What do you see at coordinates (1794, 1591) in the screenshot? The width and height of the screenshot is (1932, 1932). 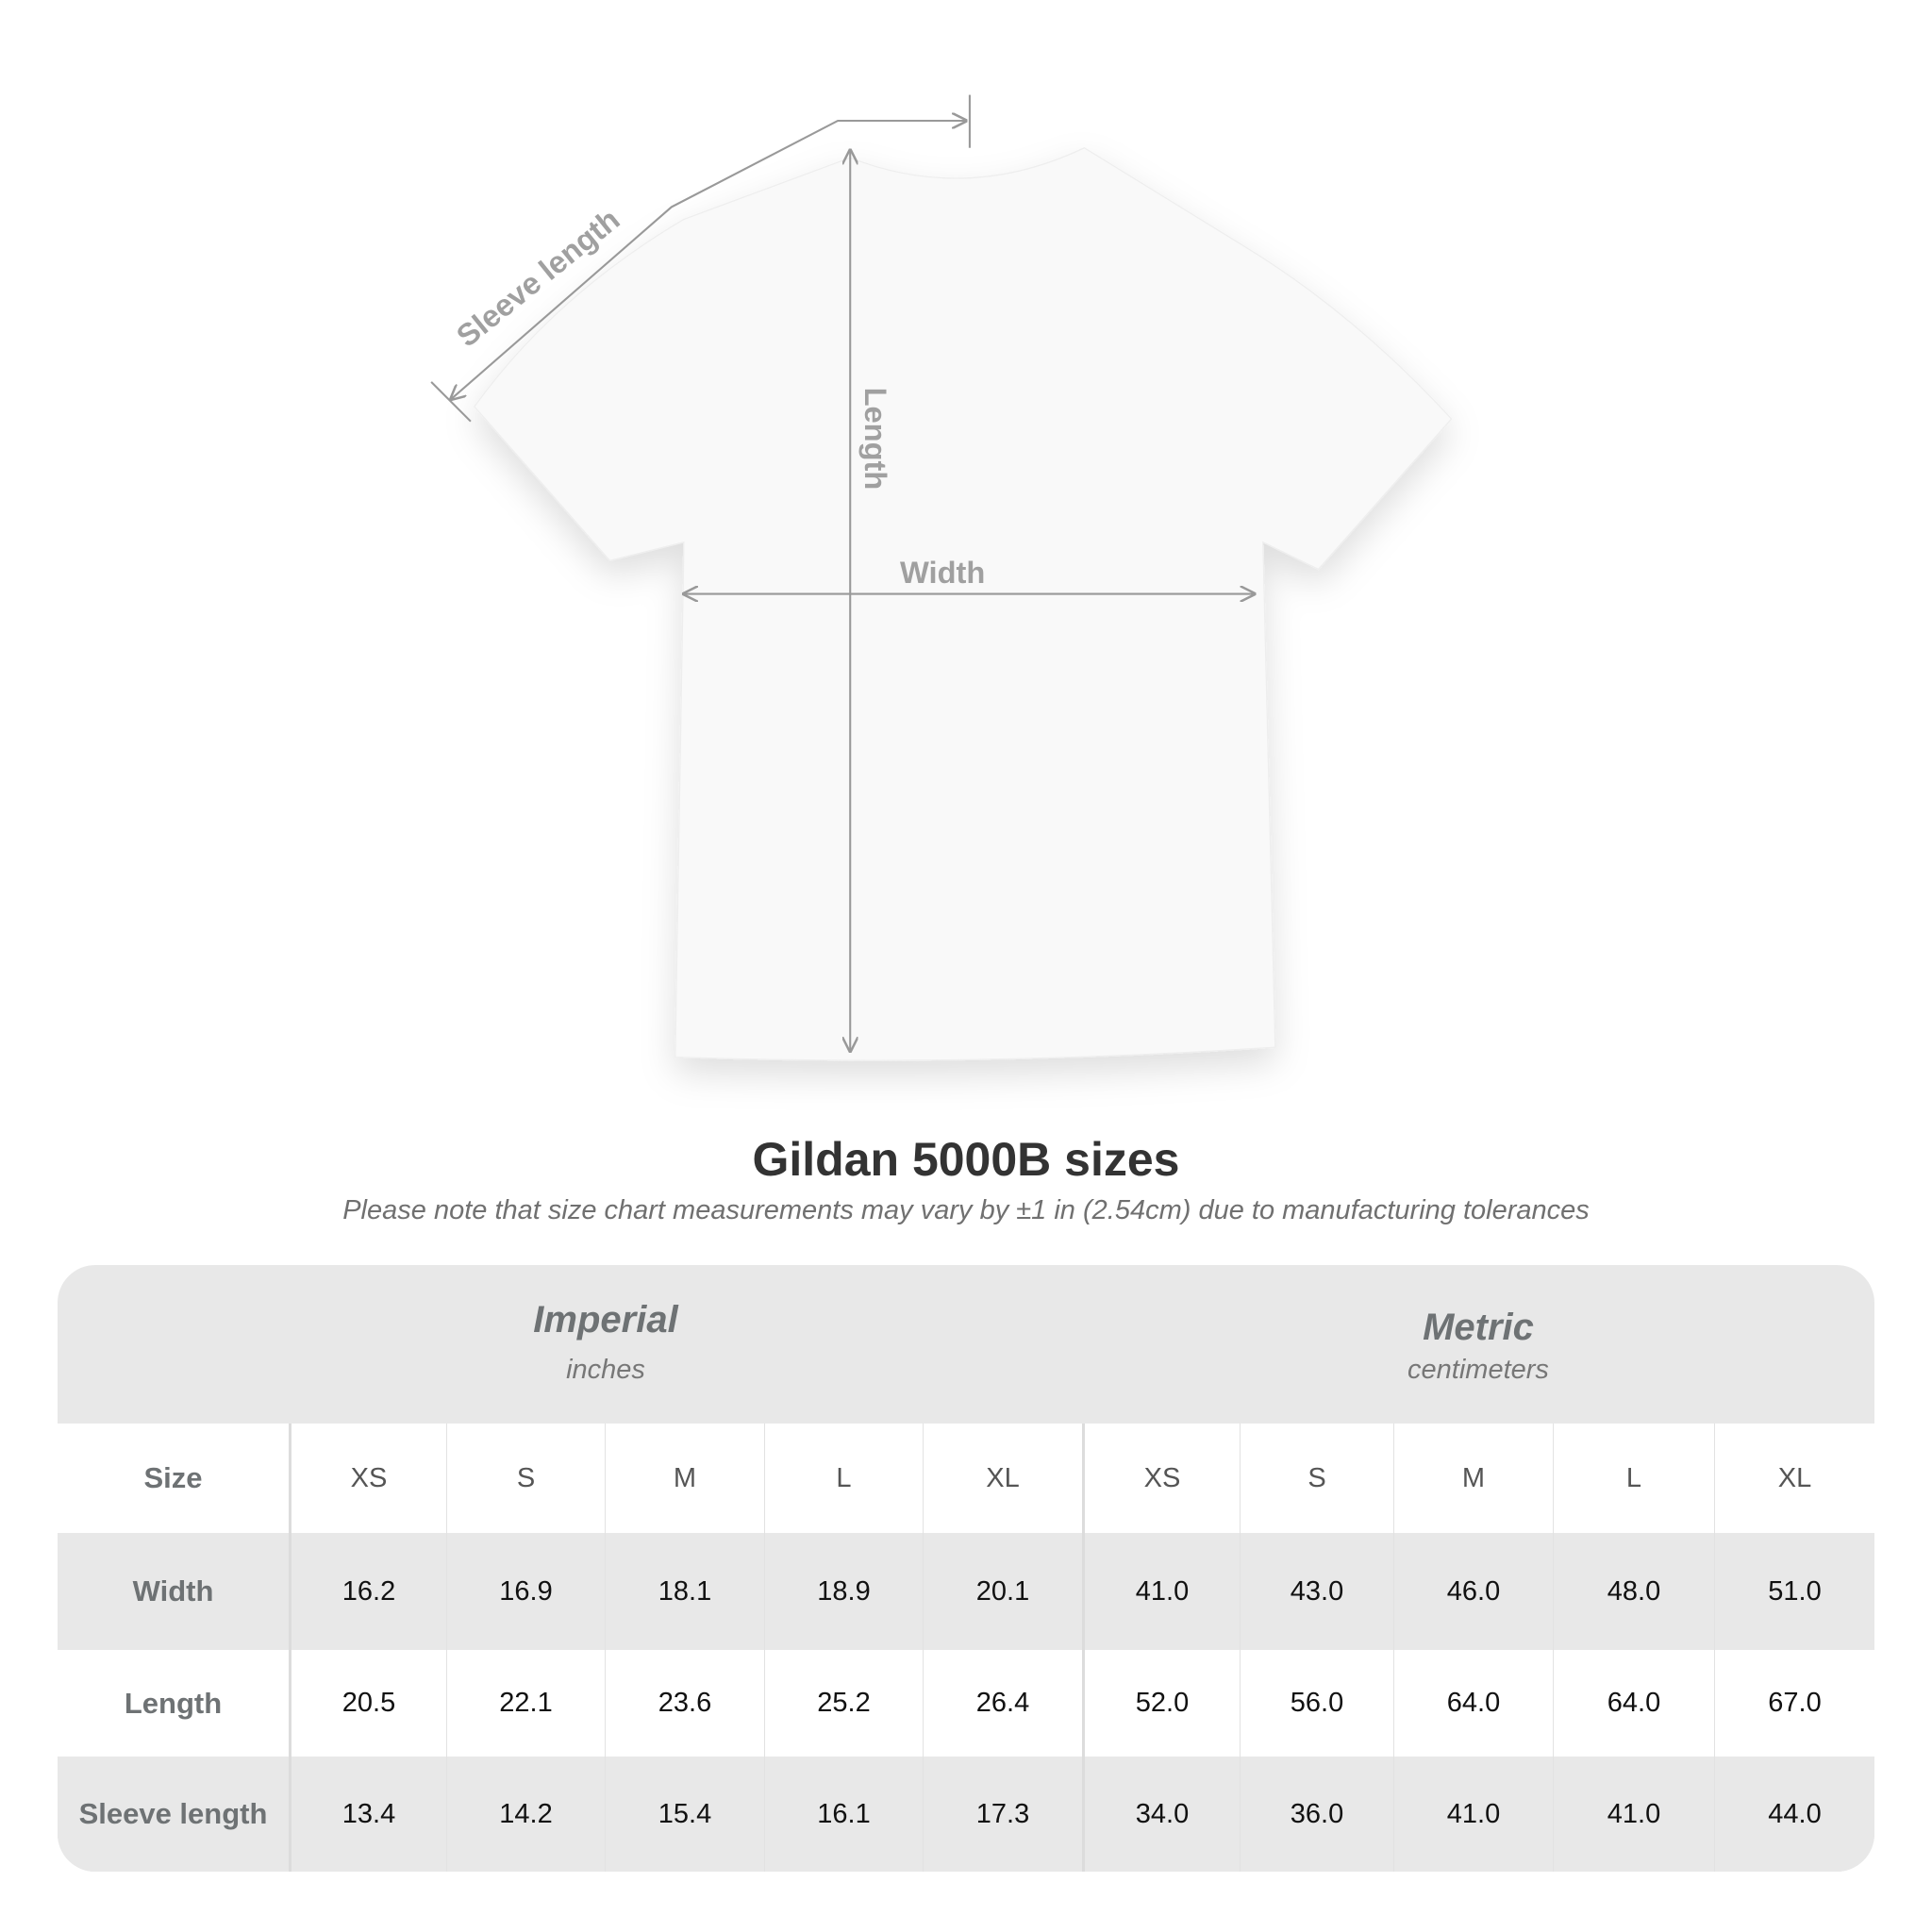 I see `table-cell: 51.0` at bounding box center [1794, 1591].